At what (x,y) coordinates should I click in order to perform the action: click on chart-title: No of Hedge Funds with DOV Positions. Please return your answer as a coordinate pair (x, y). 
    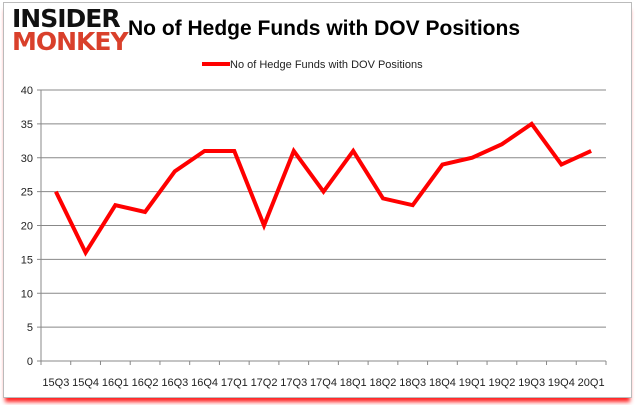
    Looking at the image, I should click on (324, 28).